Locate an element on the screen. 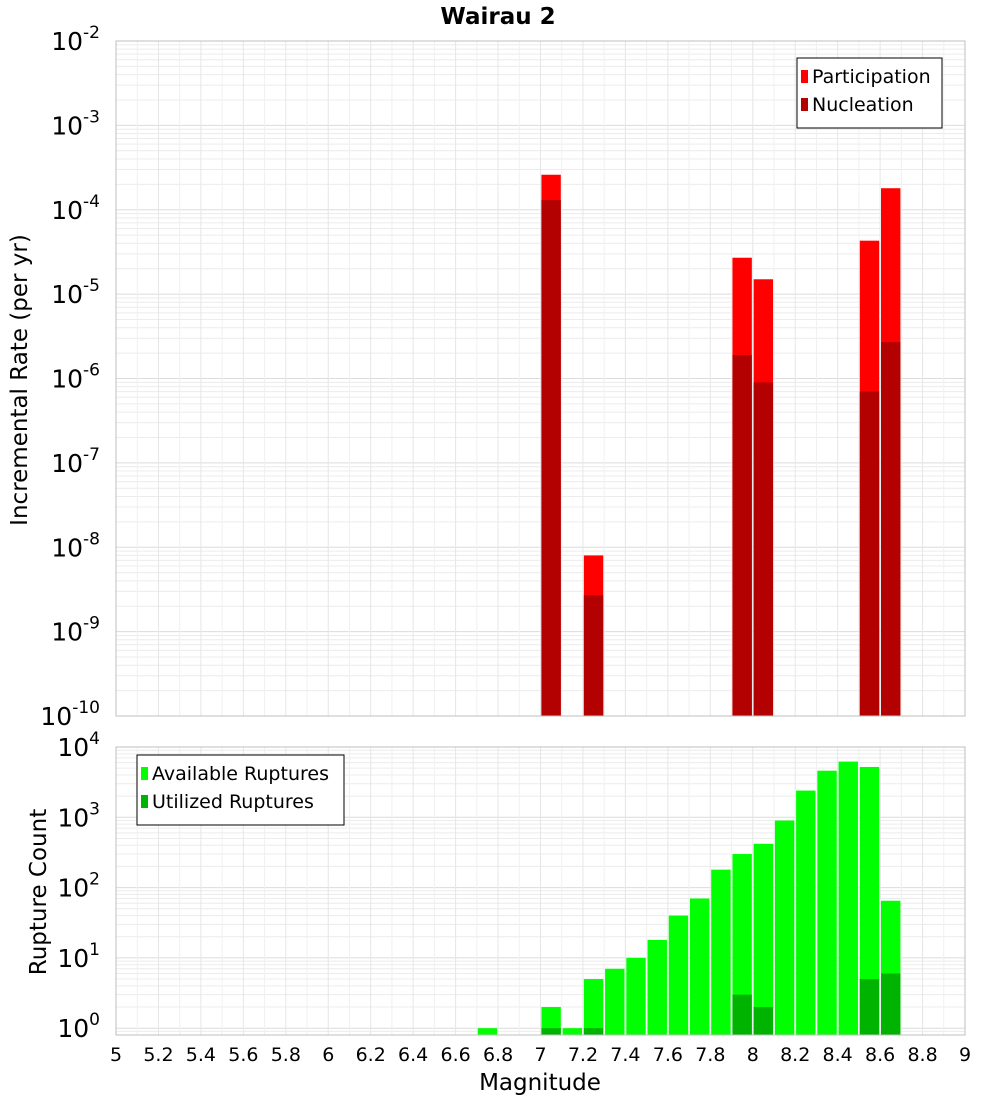  y-tick-label: 10⁻⁷ is located at coordinates (75, 461).